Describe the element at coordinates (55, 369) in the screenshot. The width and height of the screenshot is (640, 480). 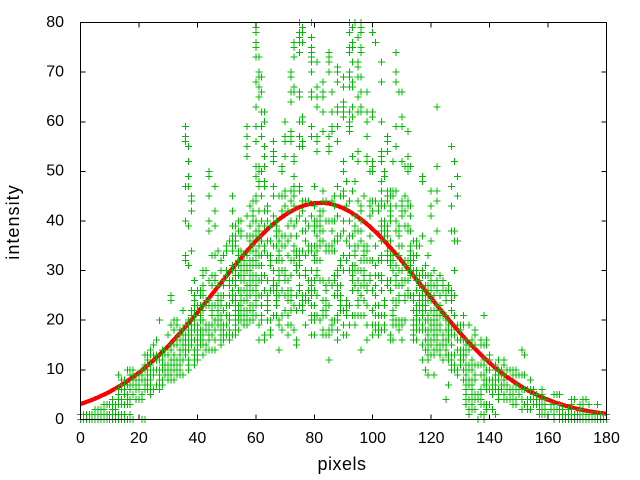
I see `svg-text: 10` at that location.